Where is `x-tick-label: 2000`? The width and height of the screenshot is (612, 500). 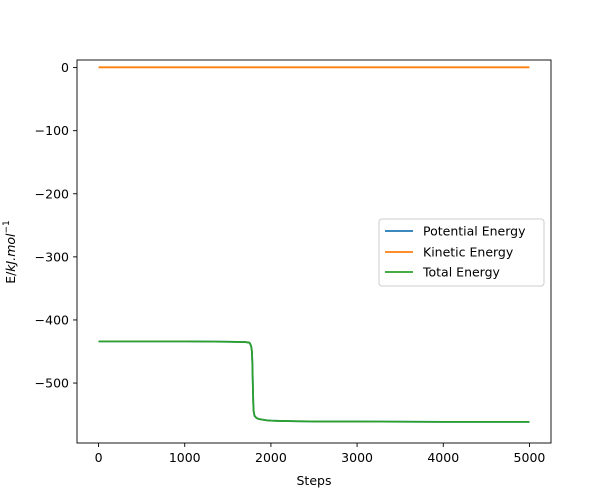
x-tick-label: 2000 is located at coordinates (271, 457).